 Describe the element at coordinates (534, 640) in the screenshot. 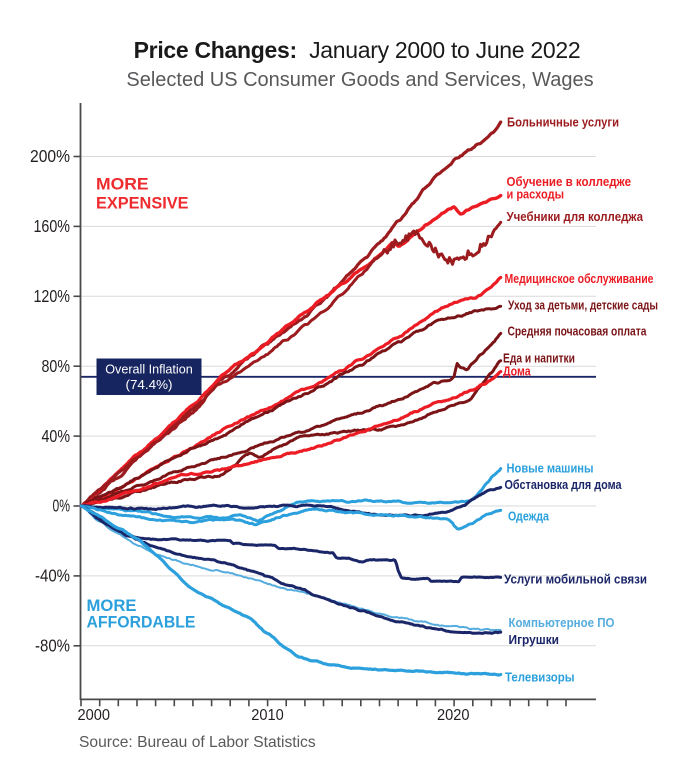

I see `svg-text: Игрушки` at that location.